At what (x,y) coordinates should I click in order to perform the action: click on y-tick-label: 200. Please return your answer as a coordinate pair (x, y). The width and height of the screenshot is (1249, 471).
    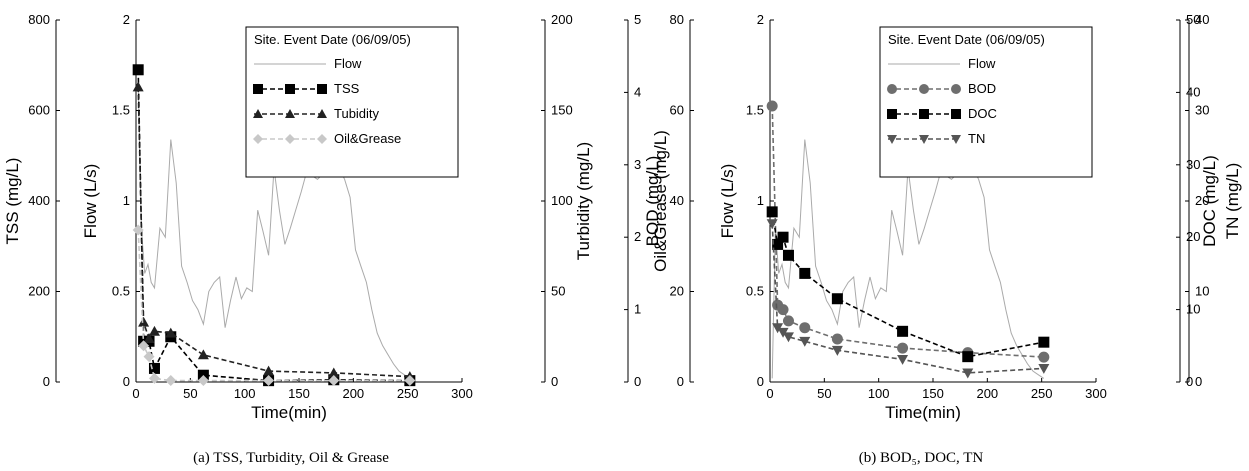
    Looking at the image, I should click on (562, 19).